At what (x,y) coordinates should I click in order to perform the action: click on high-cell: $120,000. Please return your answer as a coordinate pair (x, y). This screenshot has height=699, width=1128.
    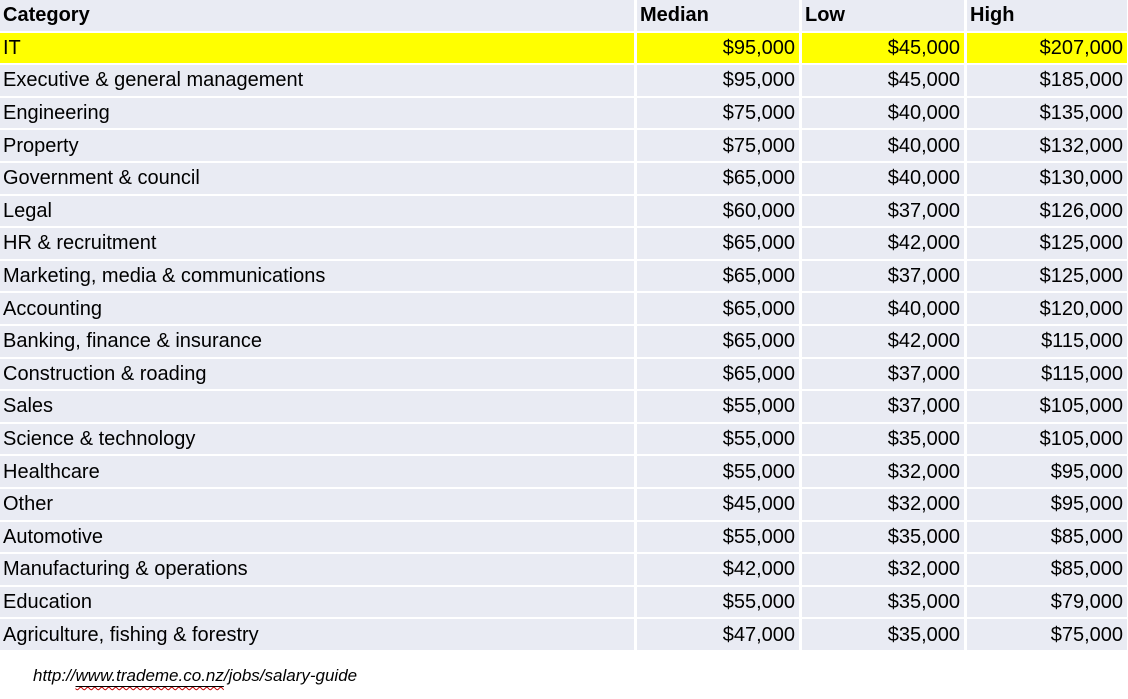
    Looking at the image, I should click on (1047, 308).